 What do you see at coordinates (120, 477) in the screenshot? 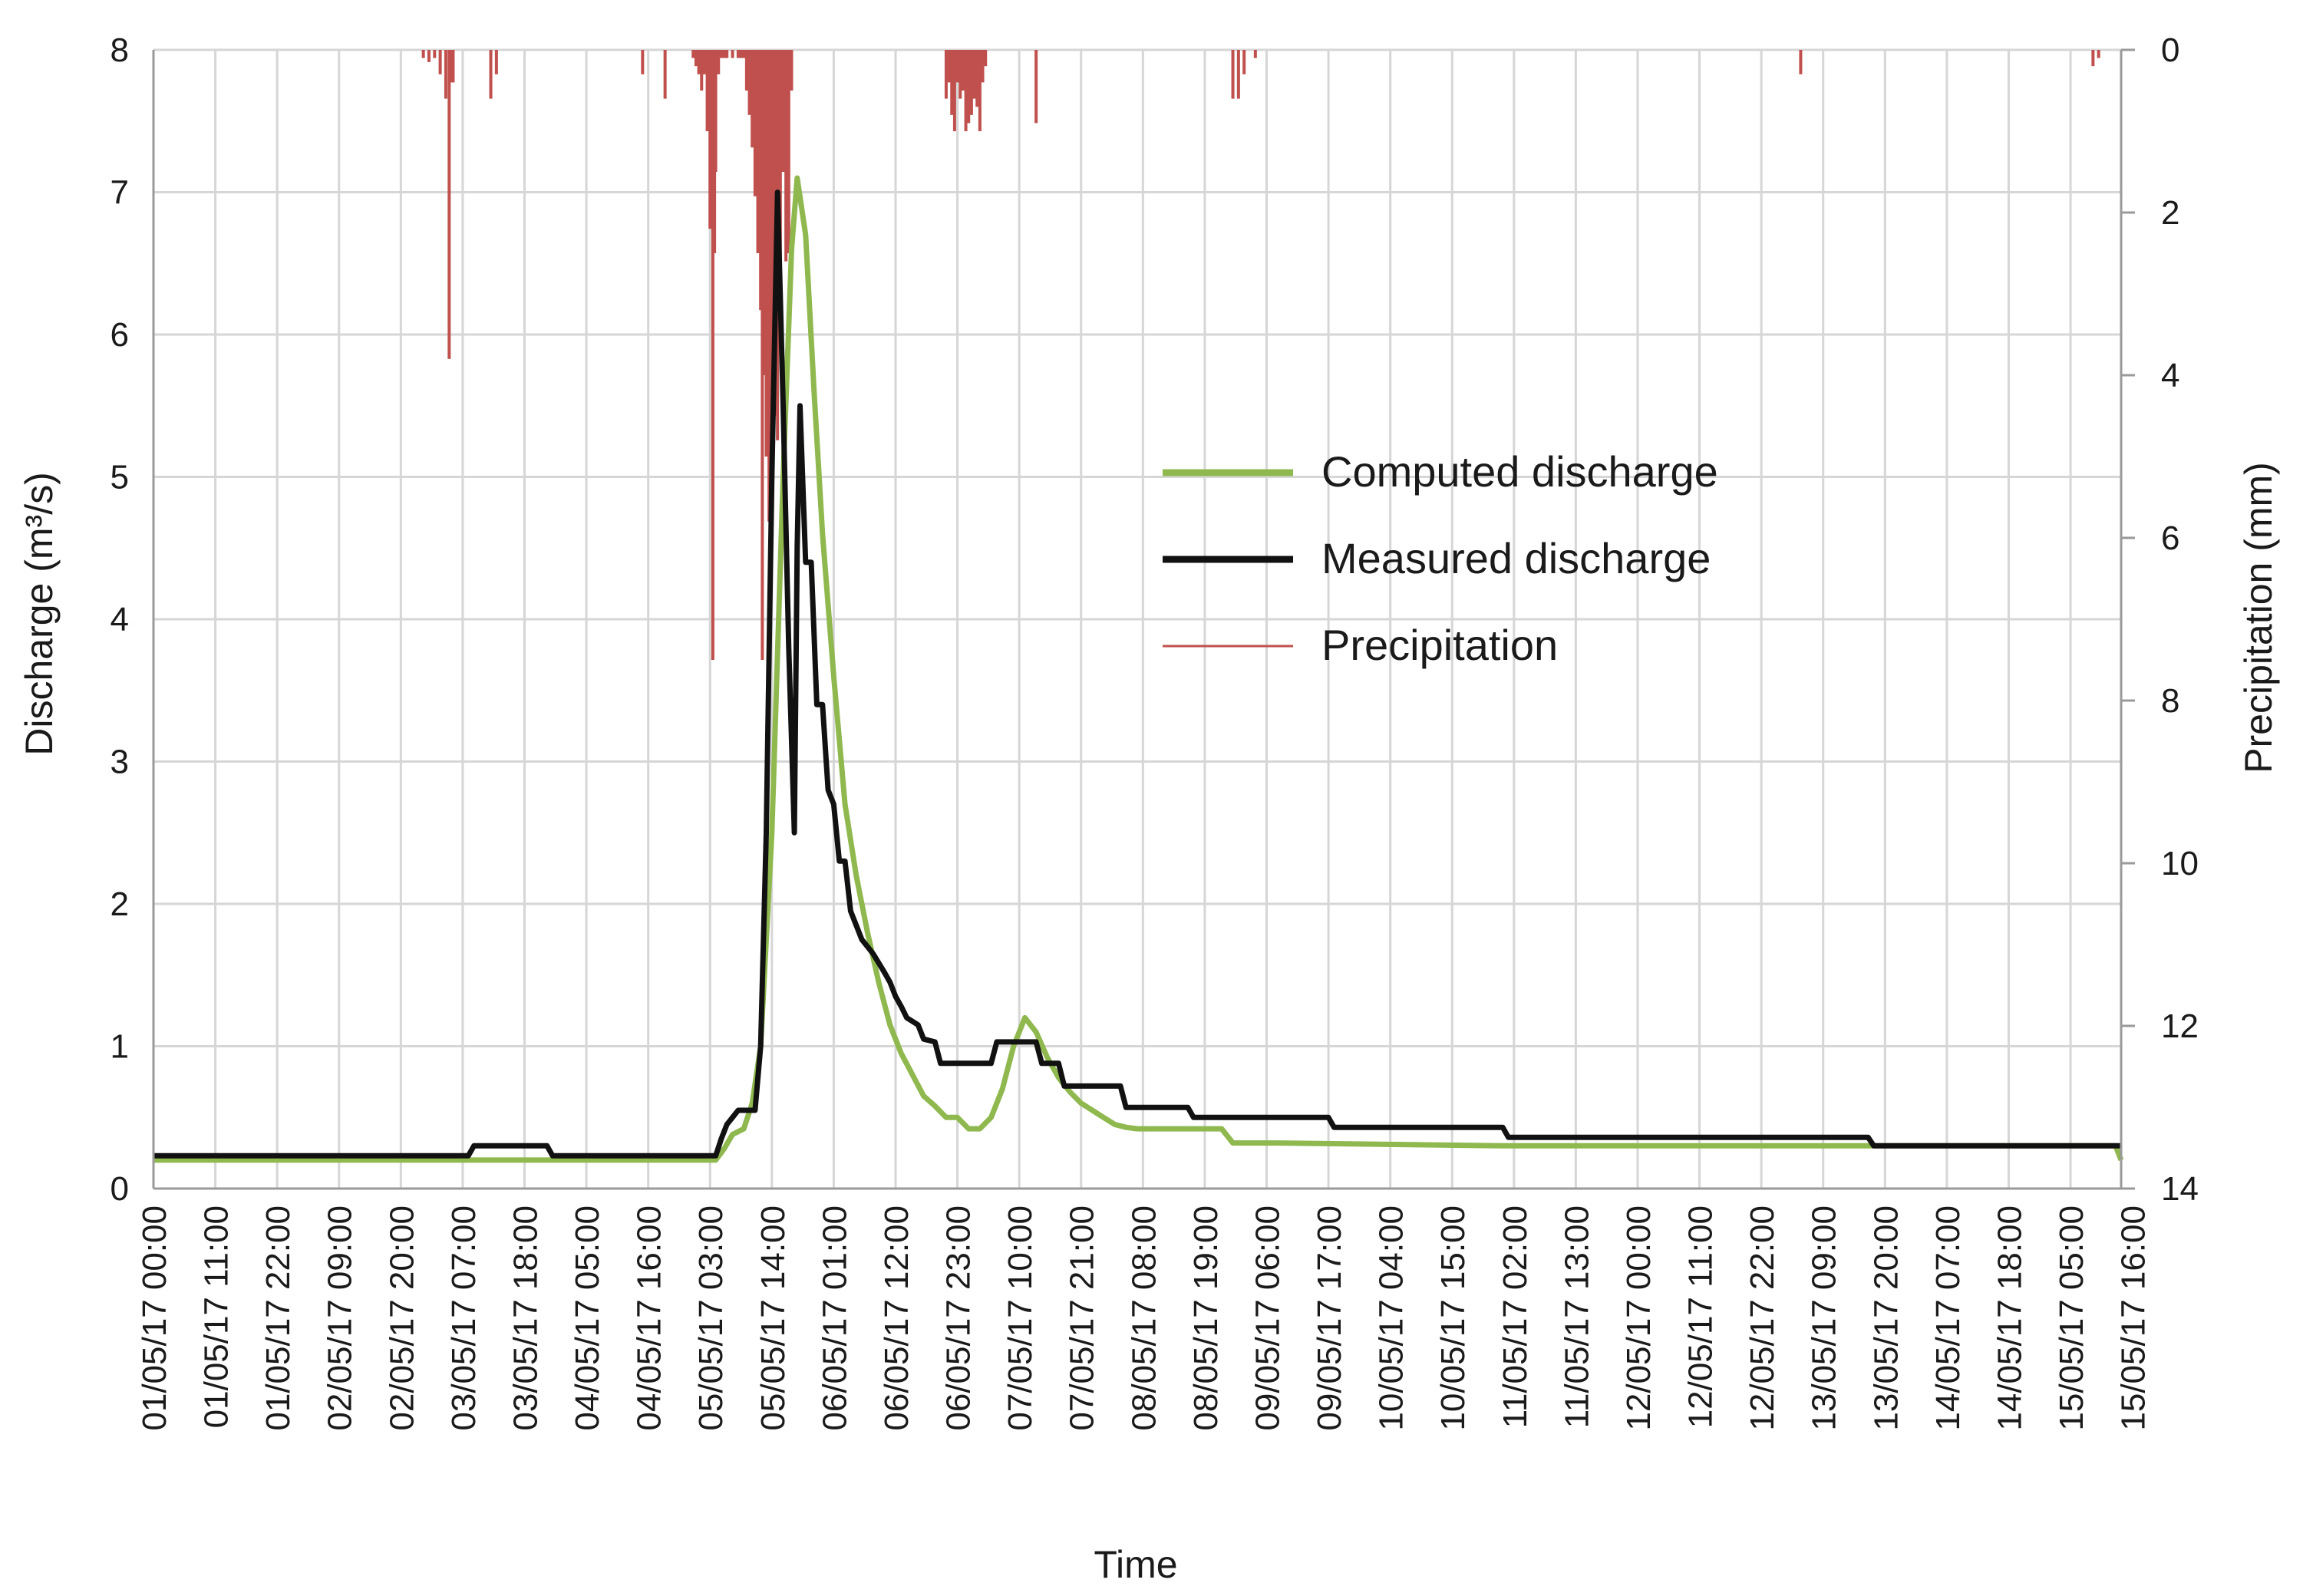
I see `y-left-tick-label: 5` at bounding box center [120, 477].